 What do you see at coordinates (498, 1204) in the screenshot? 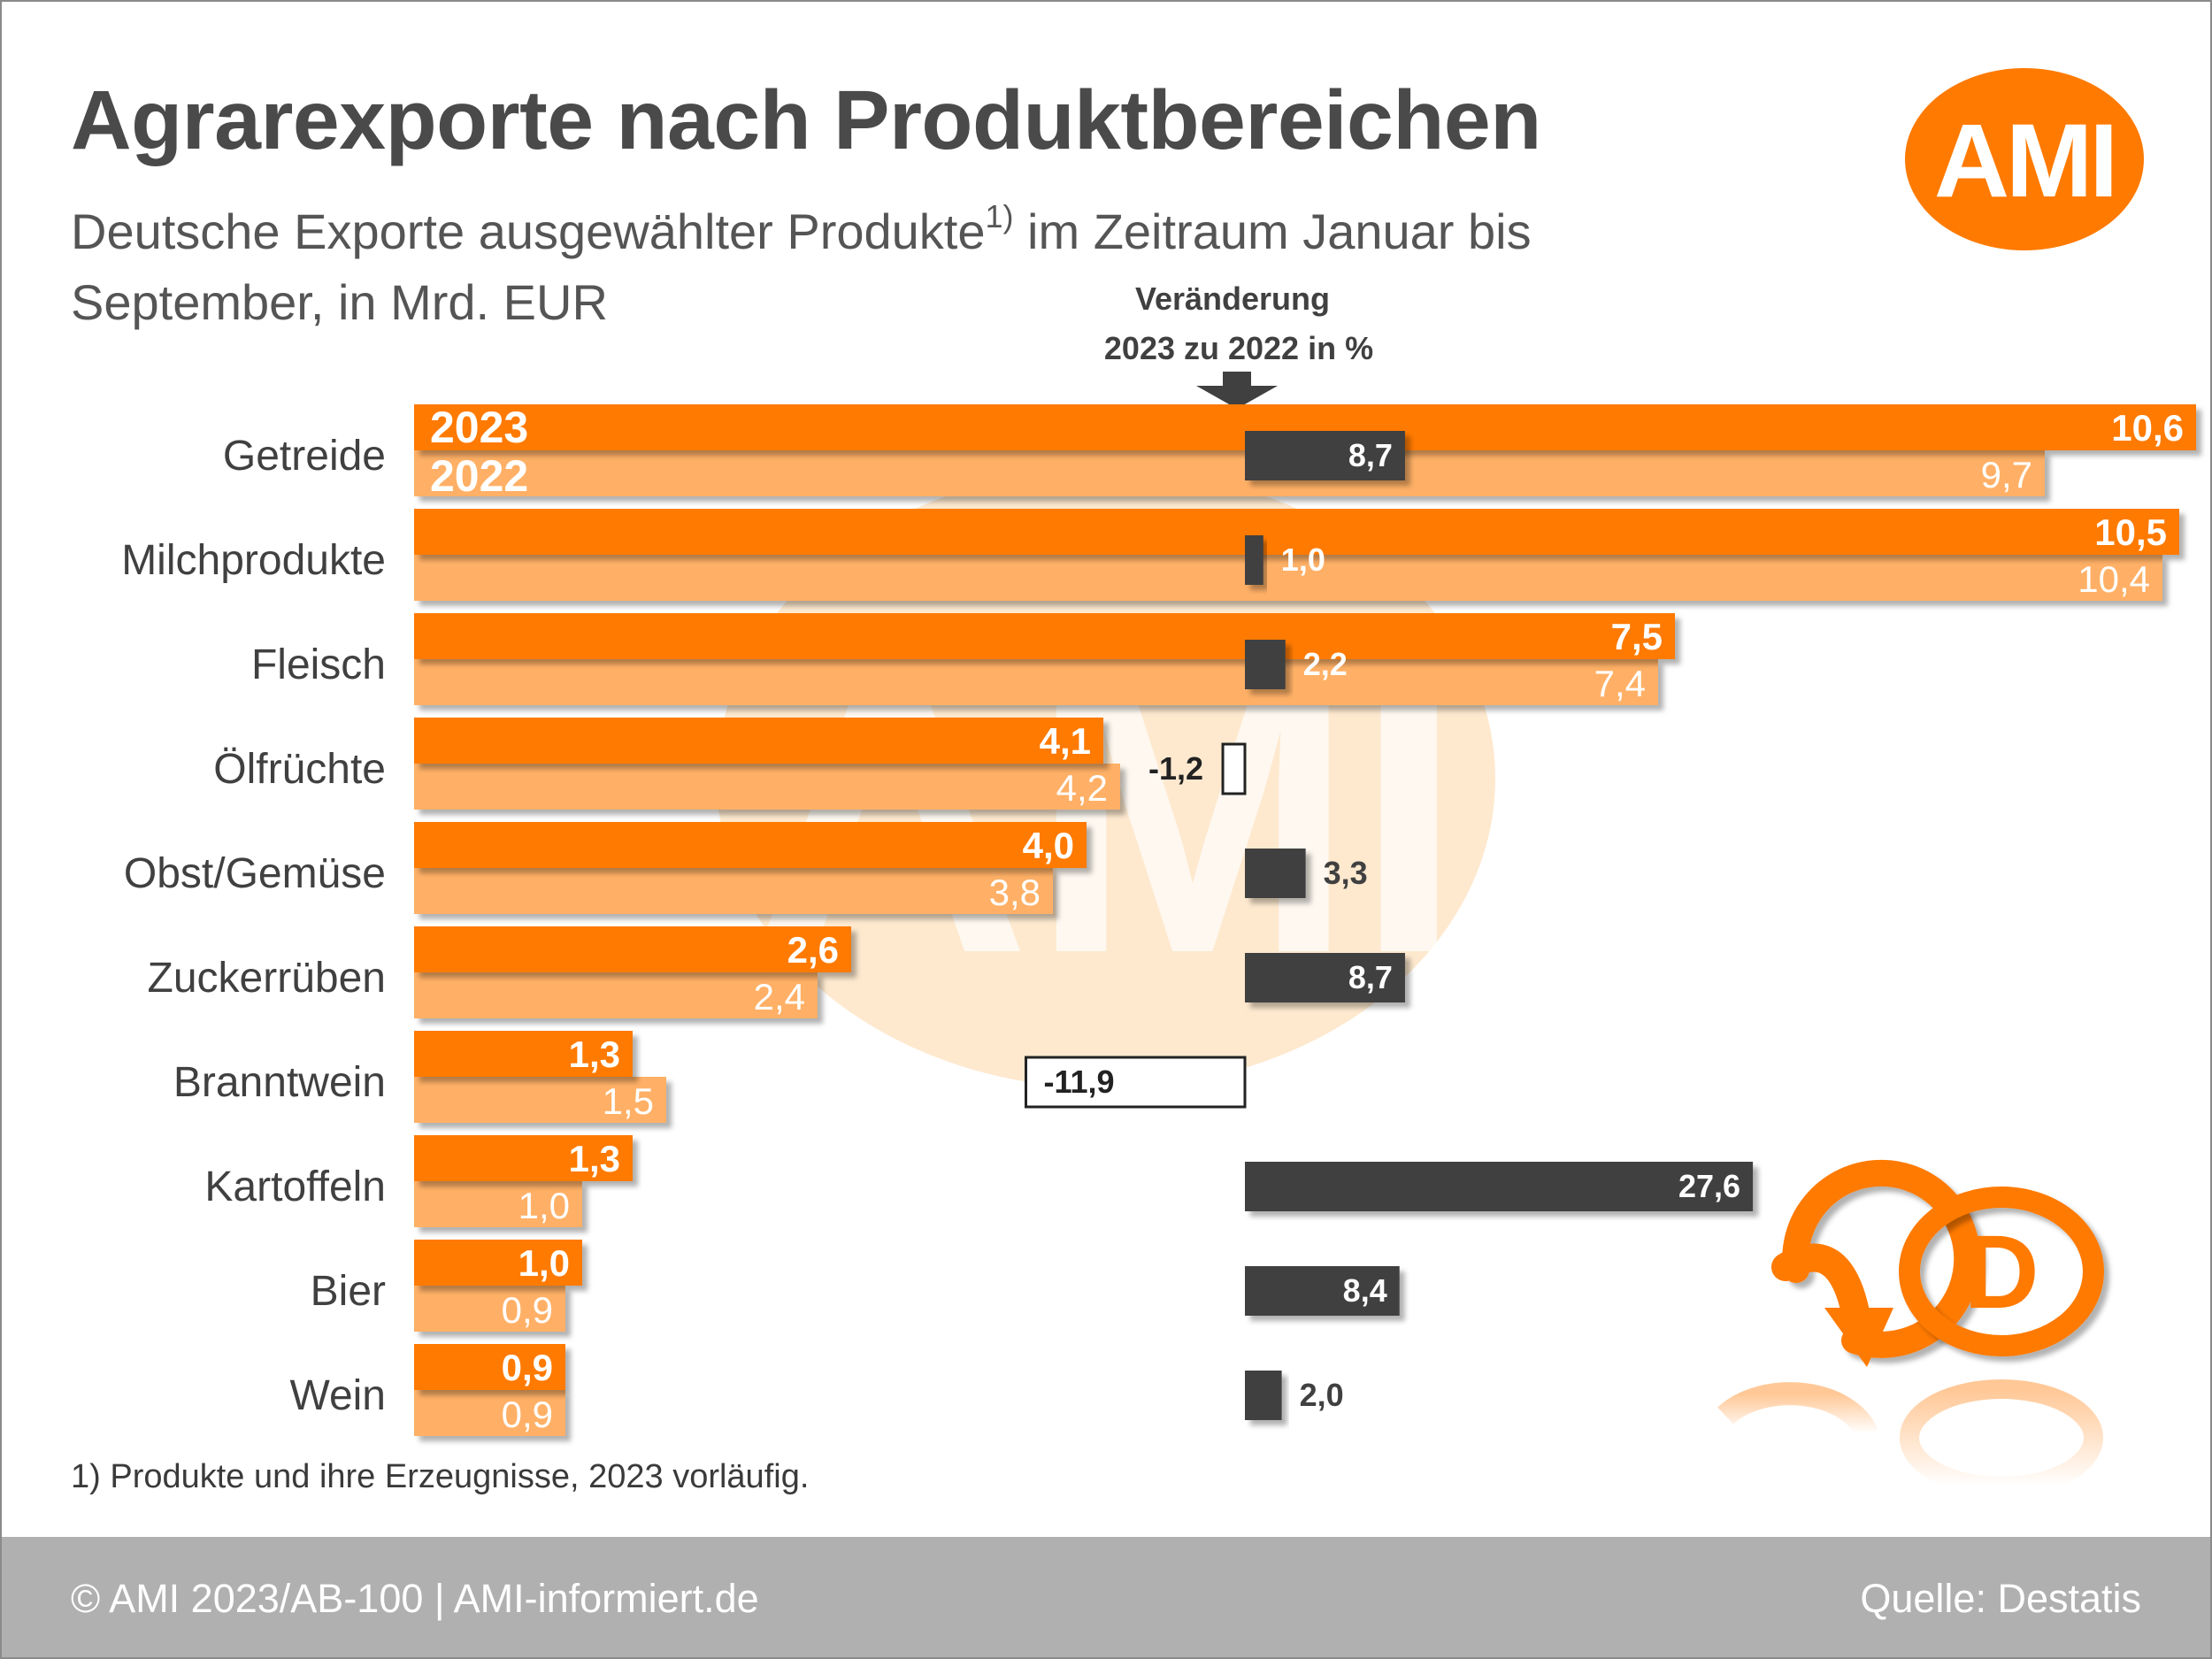
I see `bar-2022-kartoffeln` at bounding box center [498, 1204].